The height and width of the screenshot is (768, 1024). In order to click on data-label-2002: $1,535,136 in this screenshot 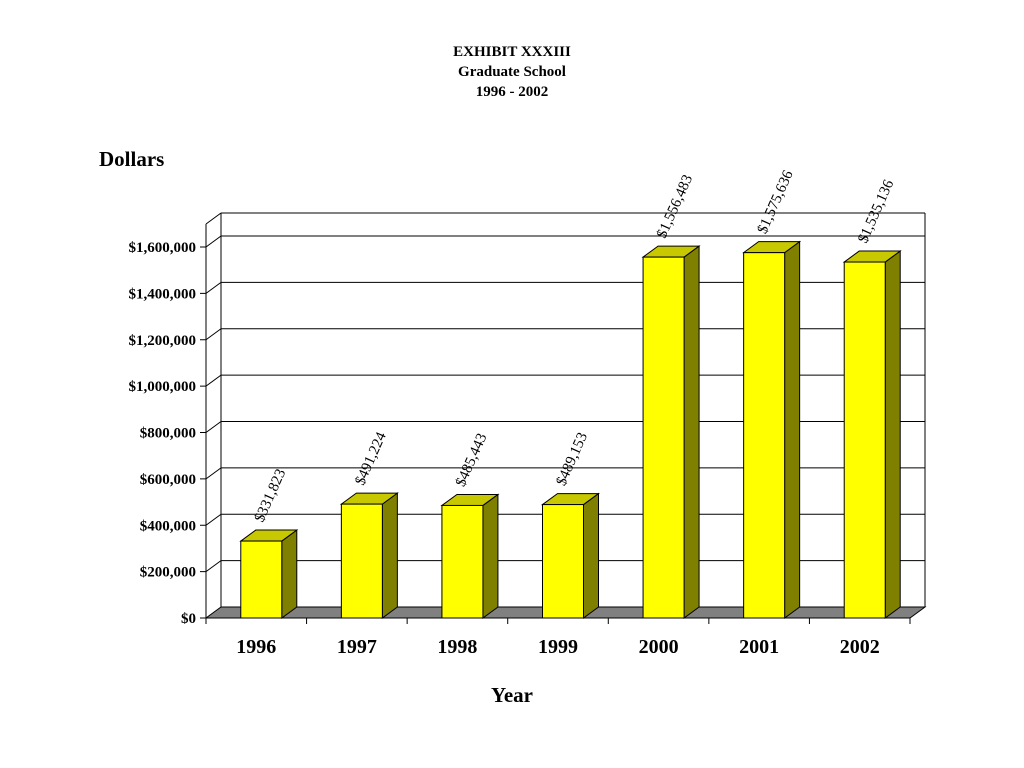, I will do `click(876, 211)`.